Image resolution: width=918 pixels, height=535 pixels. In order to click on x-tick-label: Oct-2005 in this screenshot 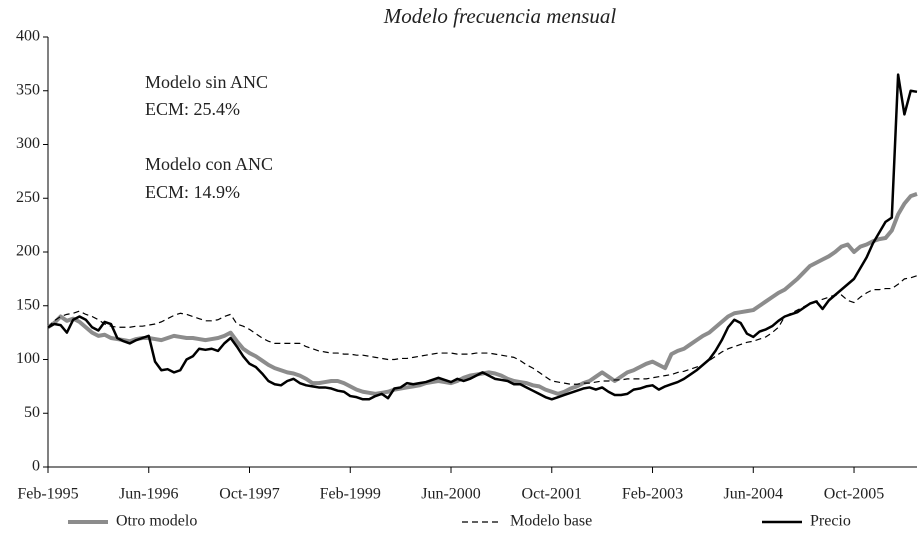, I will do `click(854, 494)`.